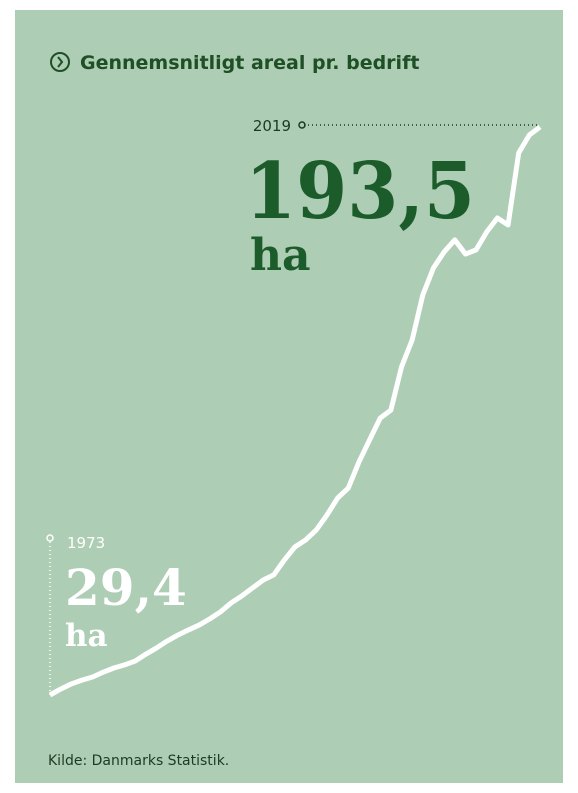  What do you see at coordinates (360, 191) in the screenshot?
I see `end-value: 193,5` at bounding box center [360, 191].